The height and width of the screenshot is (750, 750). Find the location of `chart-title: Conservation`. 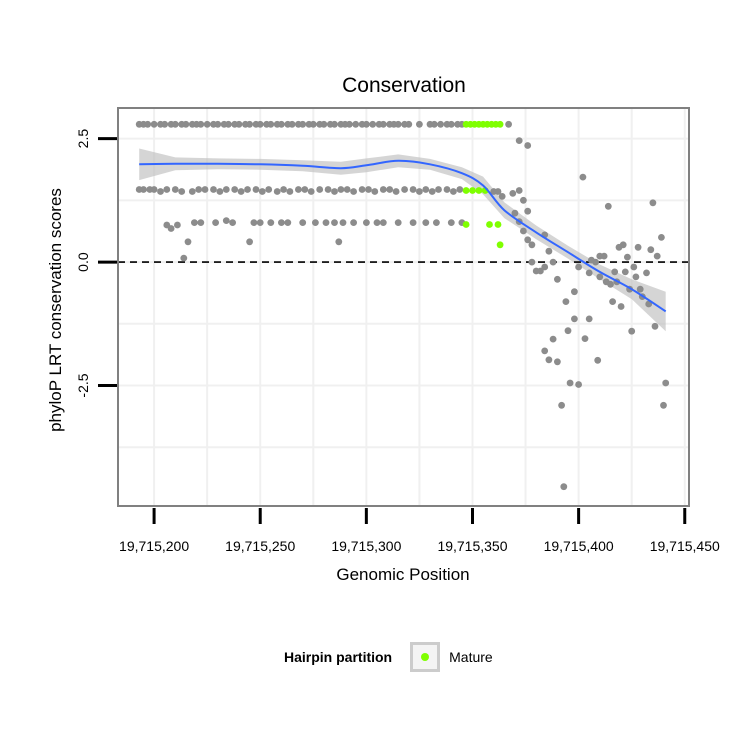

chart-title: Conservation is located at coordinates (404, 85).